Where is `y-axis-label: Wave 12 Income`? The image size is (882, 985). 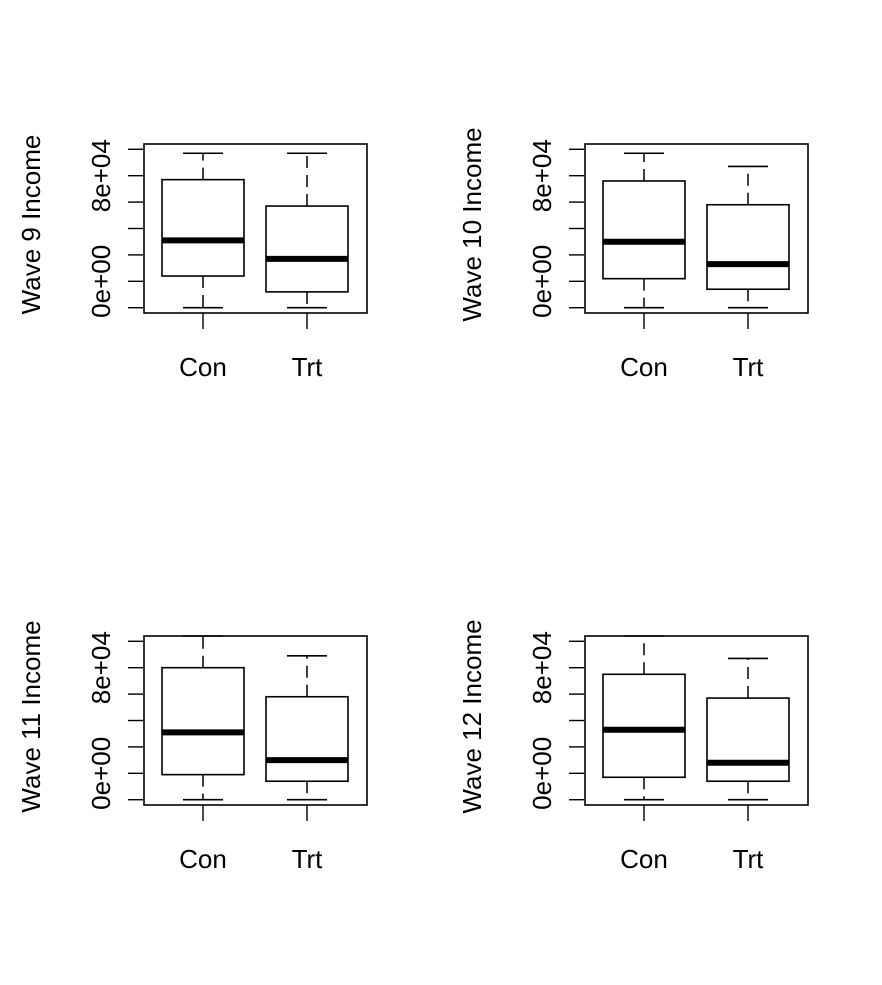
y-axis-label: Wave 12 Income is located at coordinates (472, 716).